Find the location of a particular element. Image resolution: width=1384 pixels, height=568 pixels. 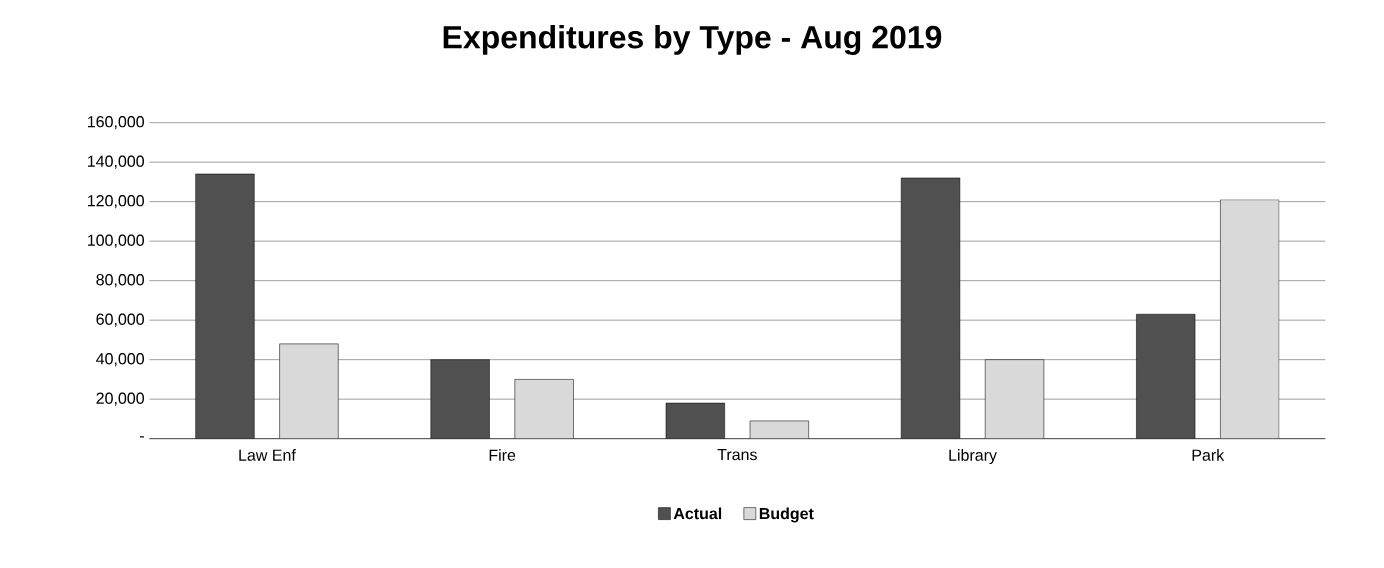

y-tick-label: 120,000 is located at coordinates (116, 202).